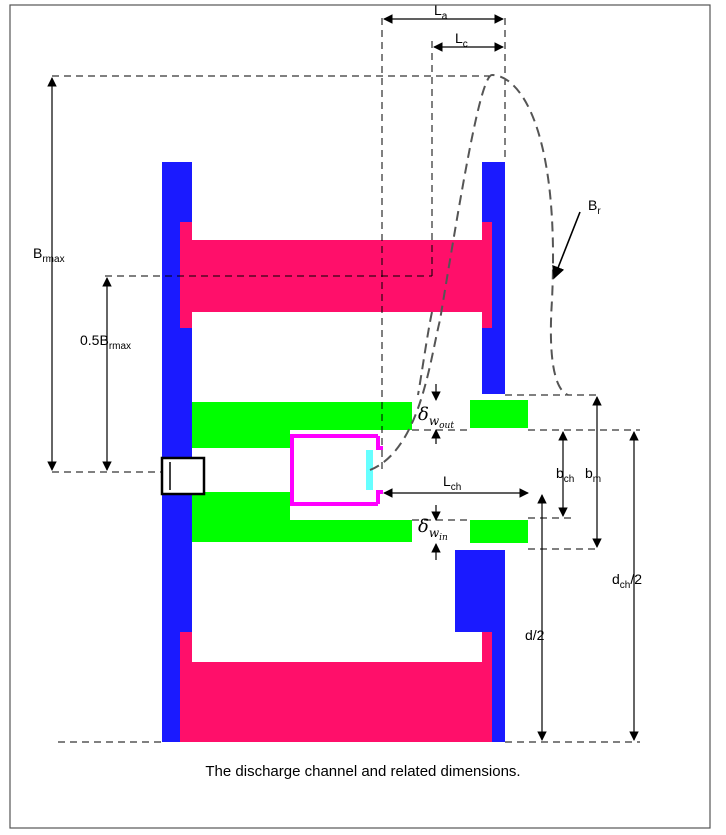 This screenshot has width=726, height=835. I want to click on anode, so click(336, 470).